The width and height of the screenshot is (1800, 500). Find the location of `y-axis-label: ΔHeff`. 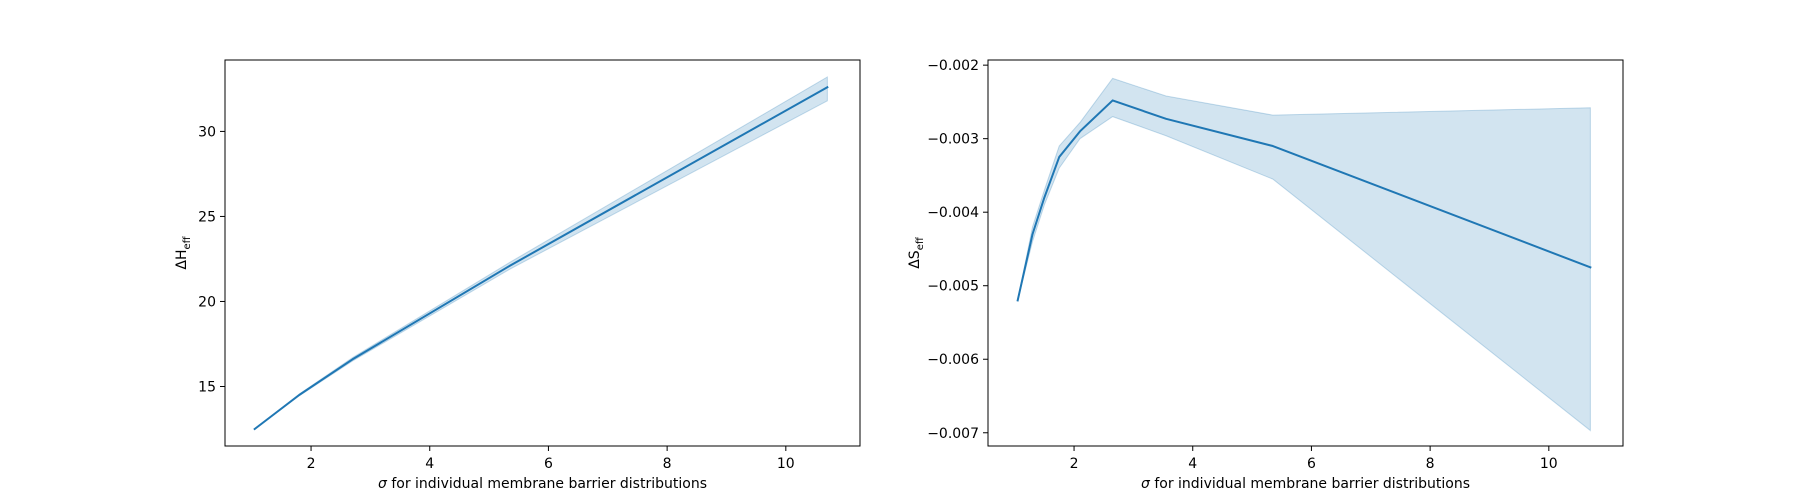

y-axis-label: ΔHeff is located at coordinates (183, 252).